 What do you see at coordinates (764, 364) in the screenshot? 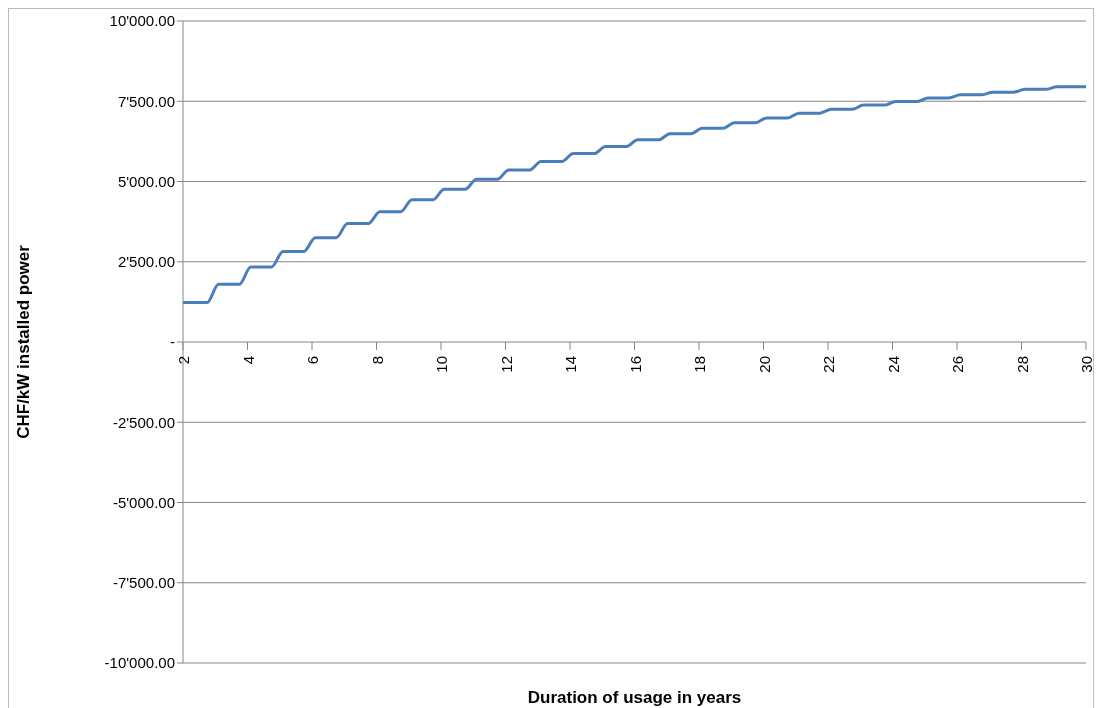
I see `x-tick-label: 20` at bounding box center [764, 364].